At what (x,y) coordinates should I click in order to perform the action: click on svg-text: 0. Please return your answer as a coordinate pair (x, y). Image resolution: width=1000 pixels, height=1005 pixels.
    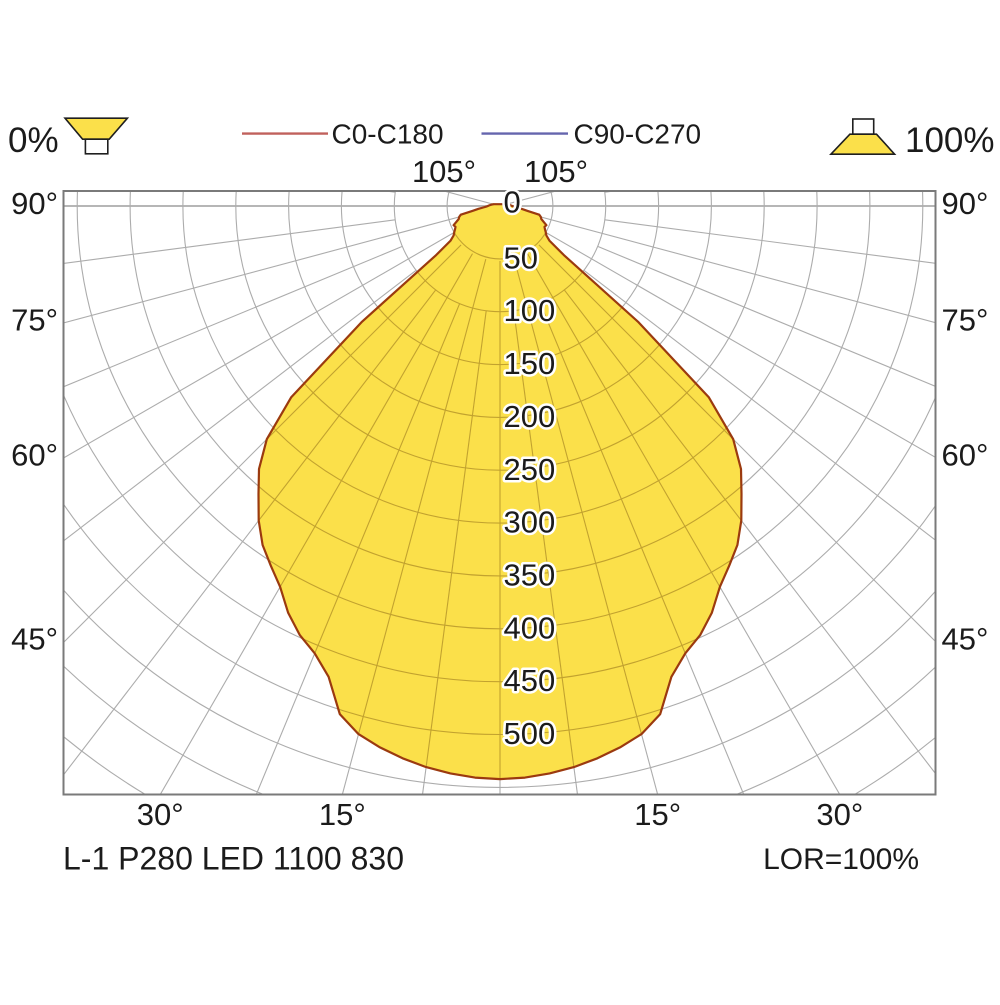
    Looking at the image, I should click on (512, 202).